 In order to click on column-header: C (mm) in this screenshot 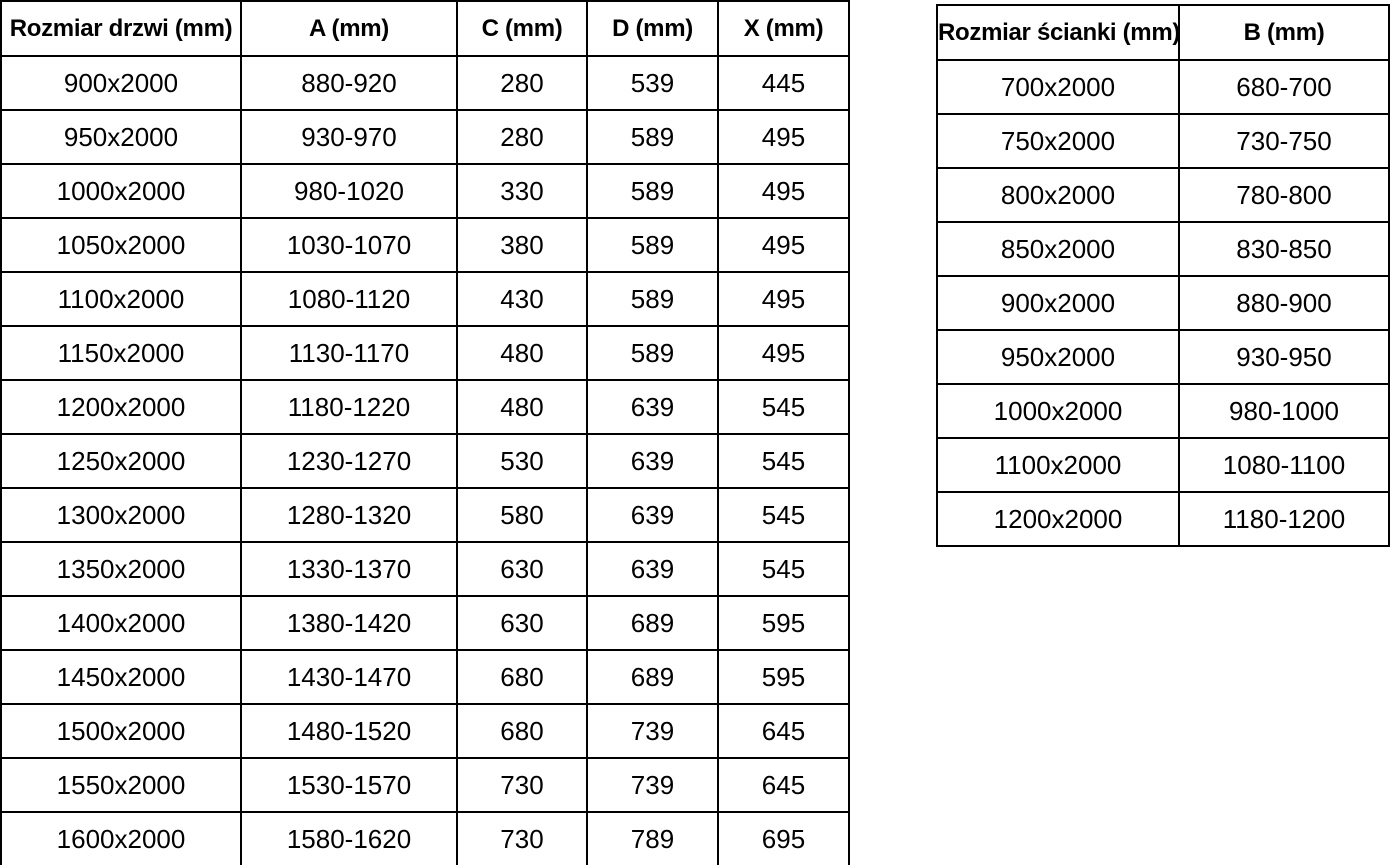, I will do `click(522, 28)`.